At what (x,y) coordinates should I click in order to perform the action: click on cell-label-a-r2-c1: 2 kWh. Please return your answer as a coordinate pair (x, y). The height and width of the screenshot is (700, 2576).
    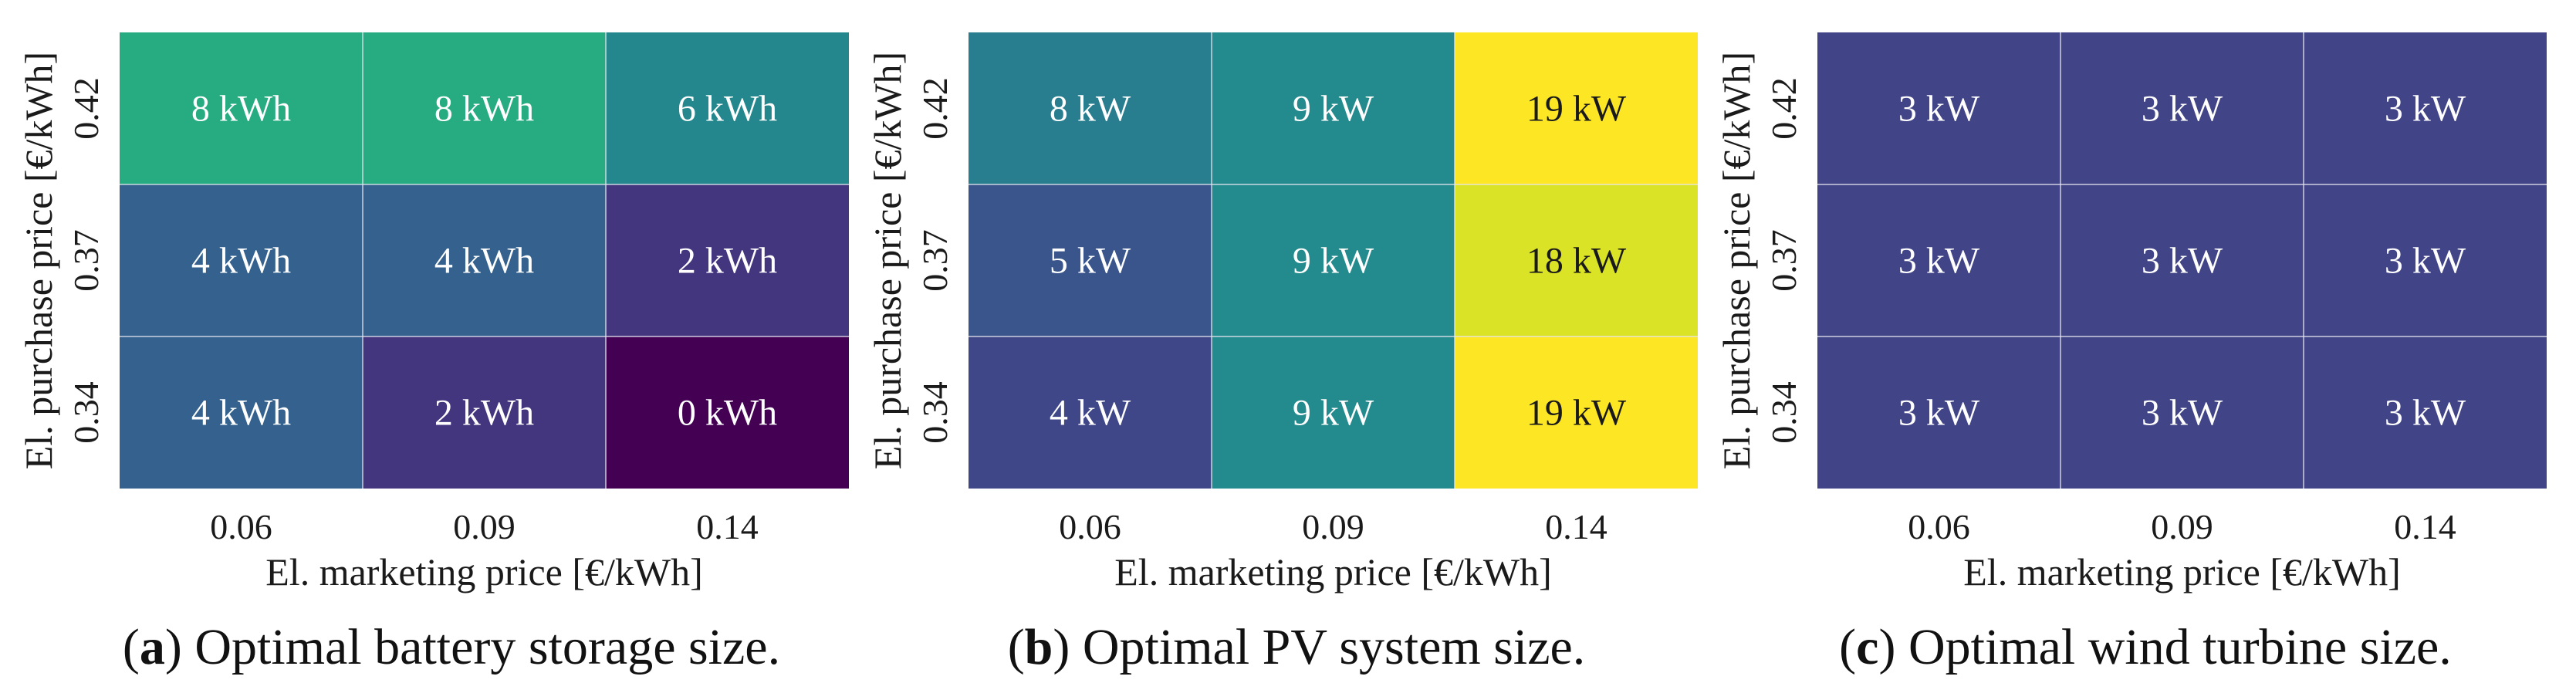
    Looking at the image, I should click on (484, 414).